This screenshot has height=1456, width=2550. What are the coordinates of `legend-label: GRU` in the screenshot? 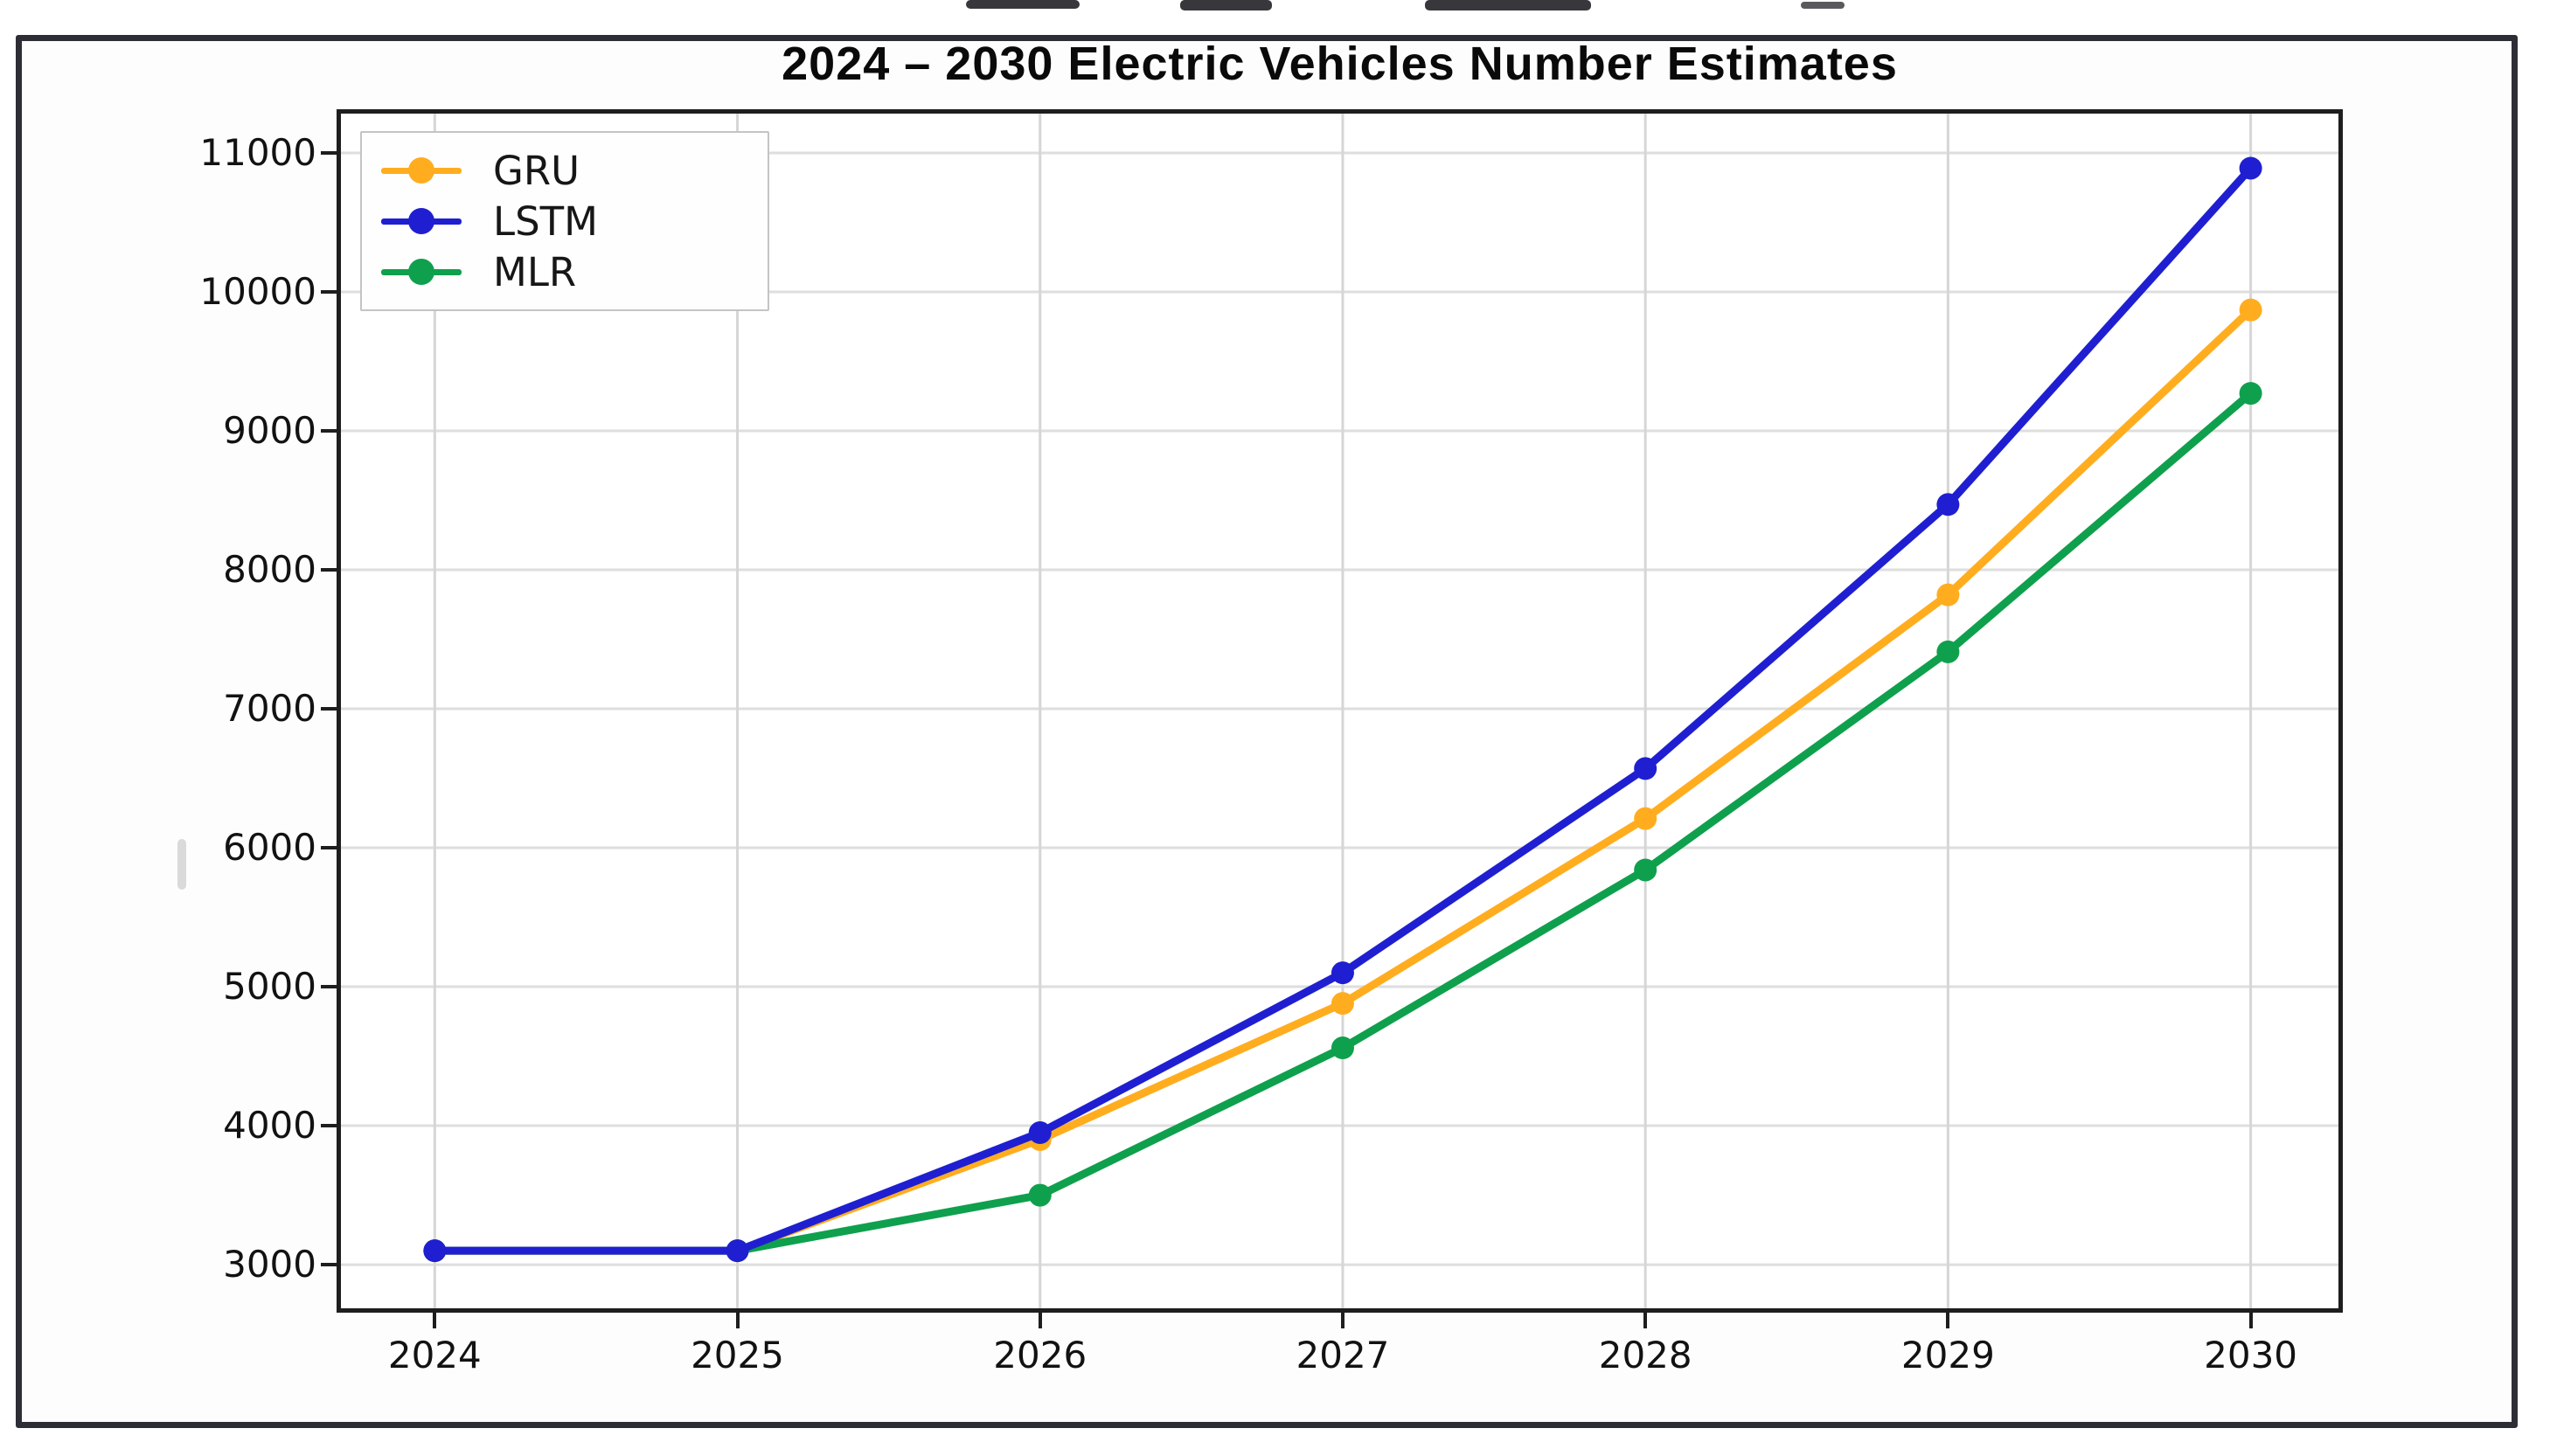 It's located at (536, 170).